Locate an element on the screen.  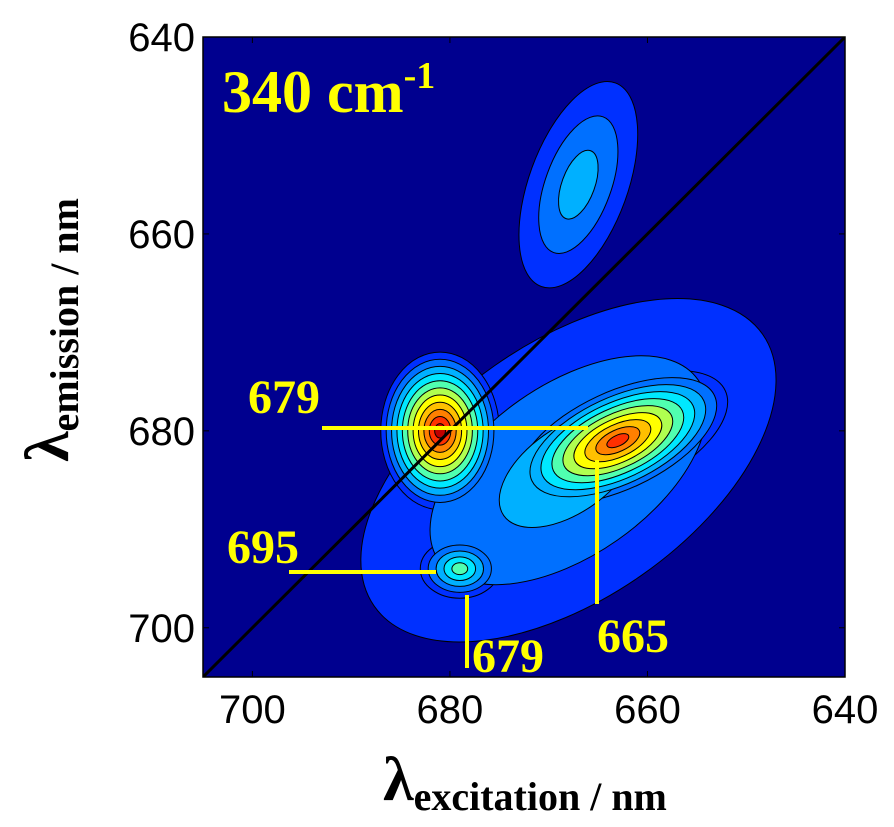
x-tick-label: 640 is located at coordinates (845, 710).